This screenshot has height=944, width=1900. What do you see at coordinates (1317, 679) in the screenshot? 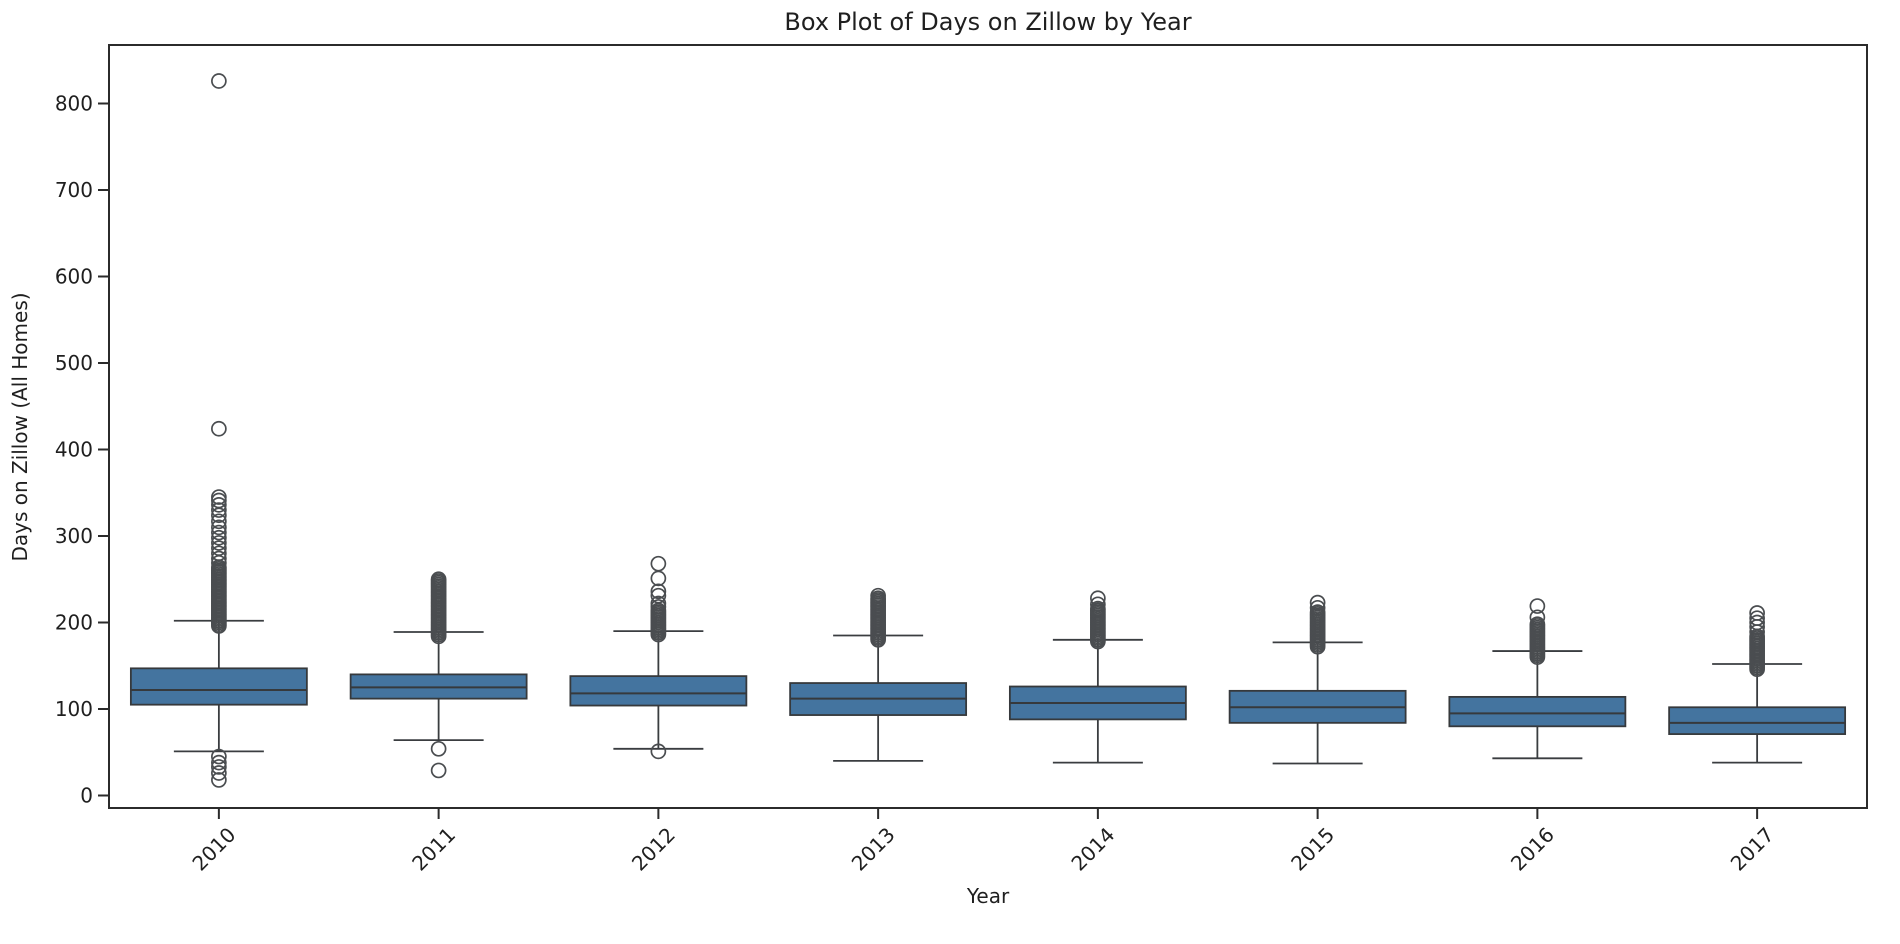
I see `box-group-2015` at bounding box center [1317, 679].